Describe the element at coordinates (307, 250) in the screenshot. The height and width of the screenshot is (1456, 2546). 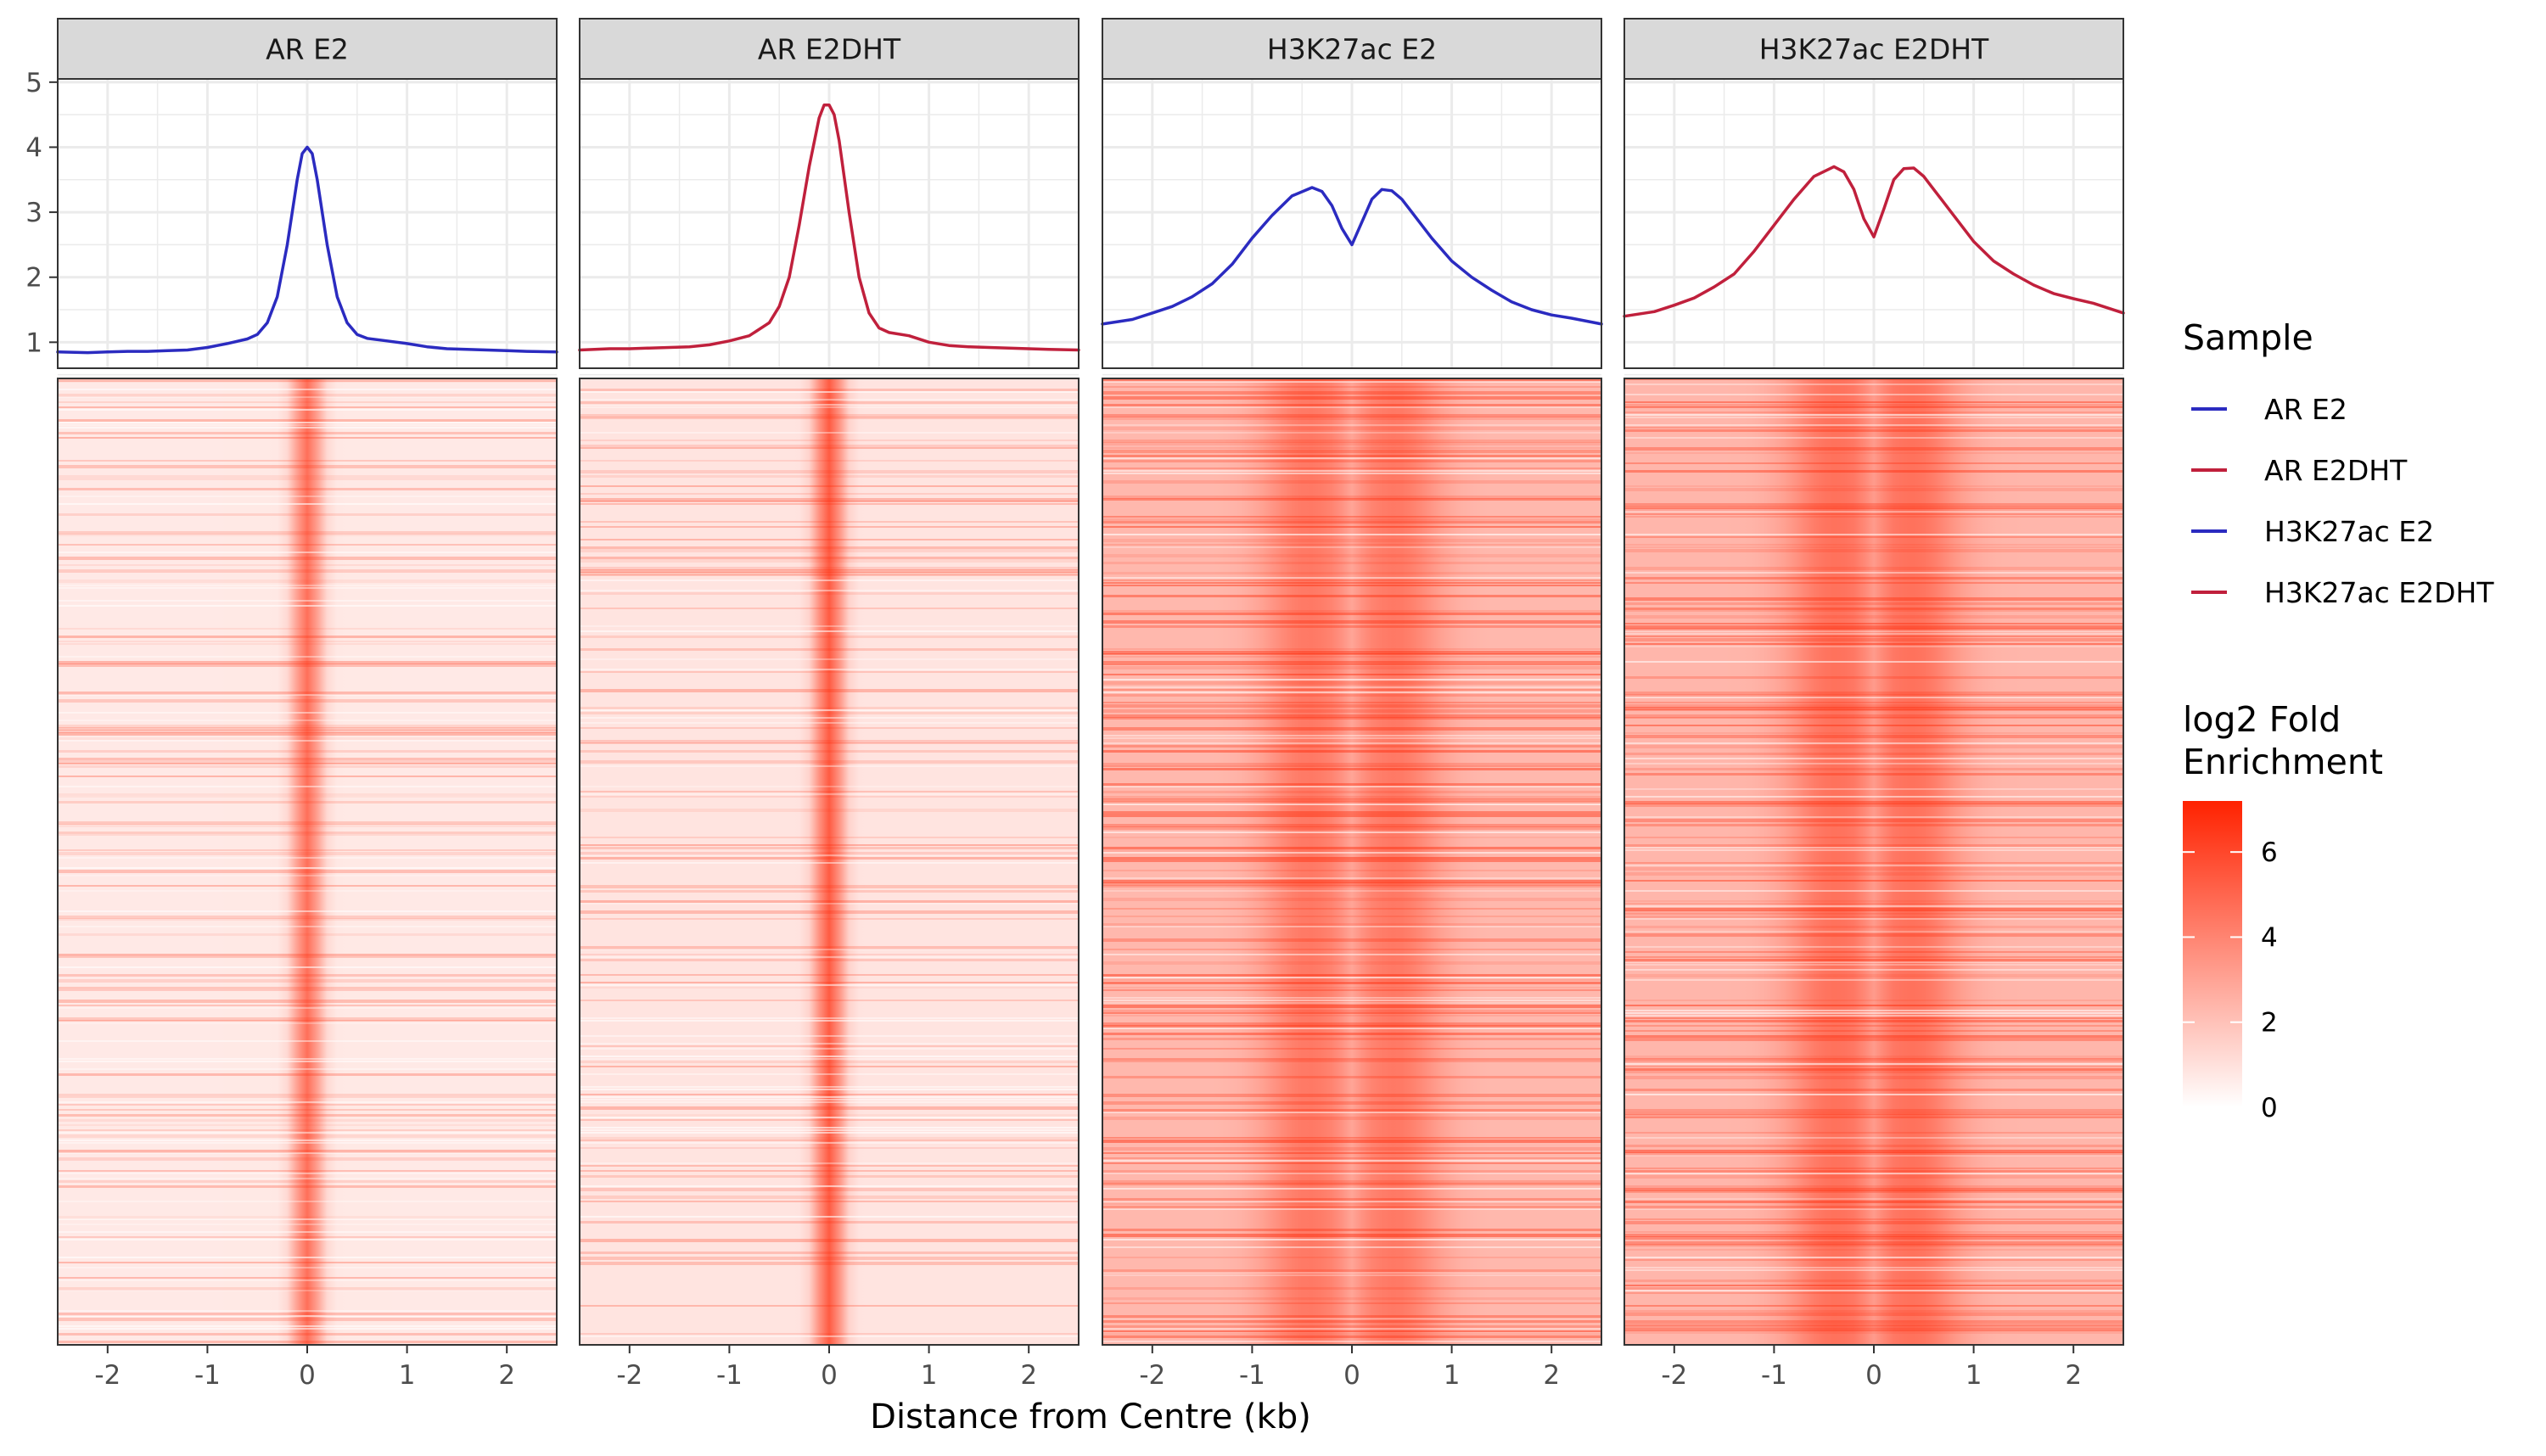
I see `profile-line` at that location.